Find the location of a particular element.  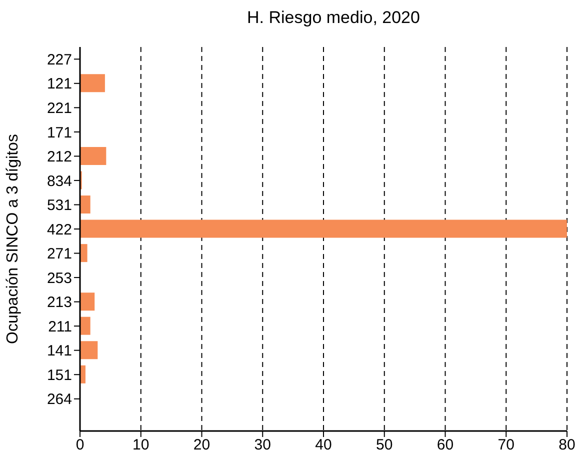

x-tick-label: 60 is located at coordinates (445, 445).